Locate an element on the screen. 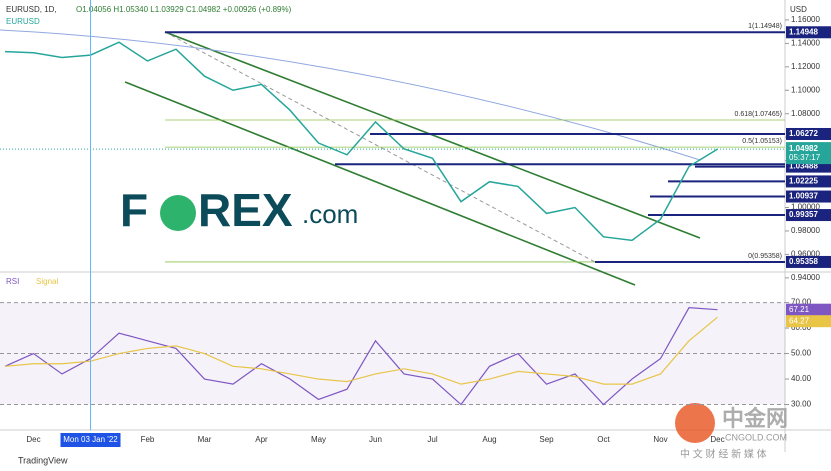 The image size is (831, 471). crosshair-tag is located at coordinates (90, 440).